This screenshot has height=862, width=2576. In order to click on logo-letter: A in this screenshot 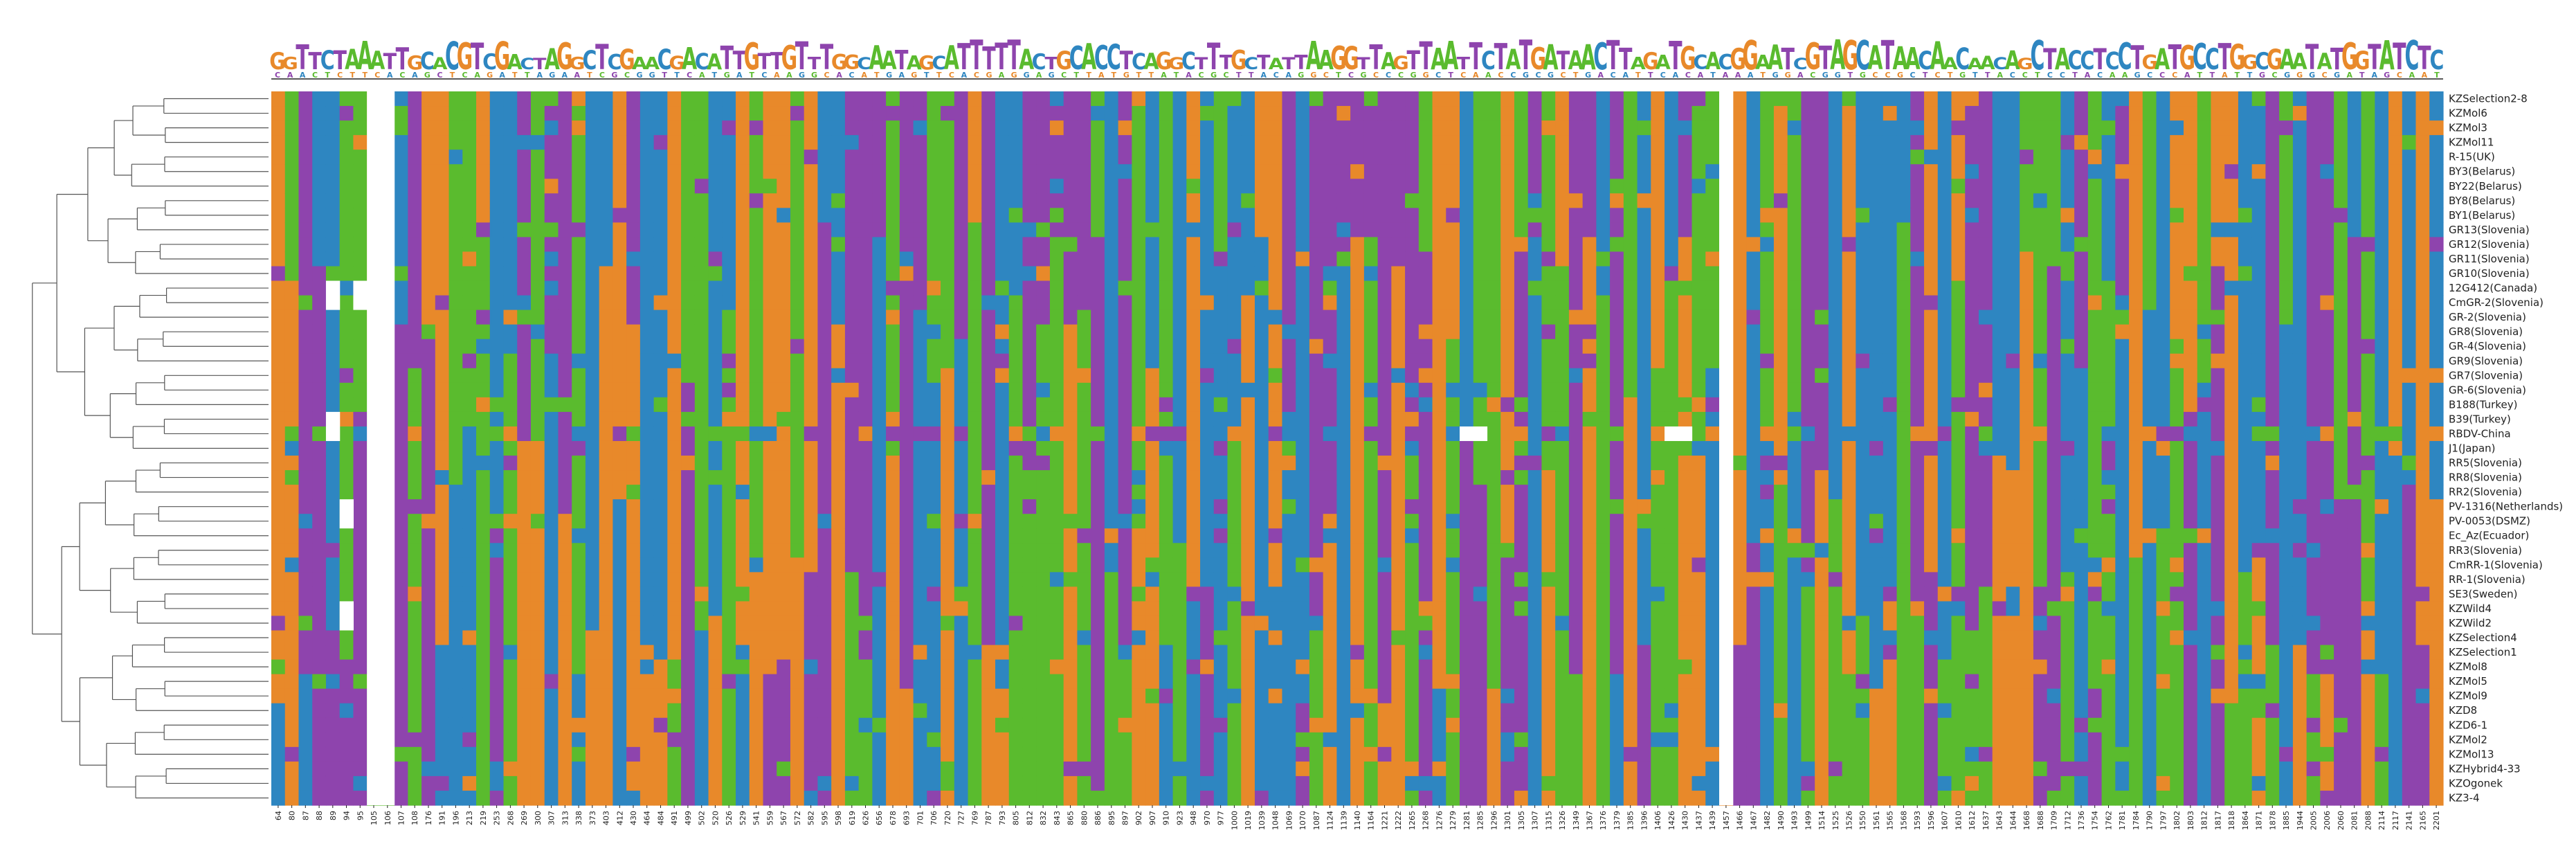, I will do `click(1988, 63)`.